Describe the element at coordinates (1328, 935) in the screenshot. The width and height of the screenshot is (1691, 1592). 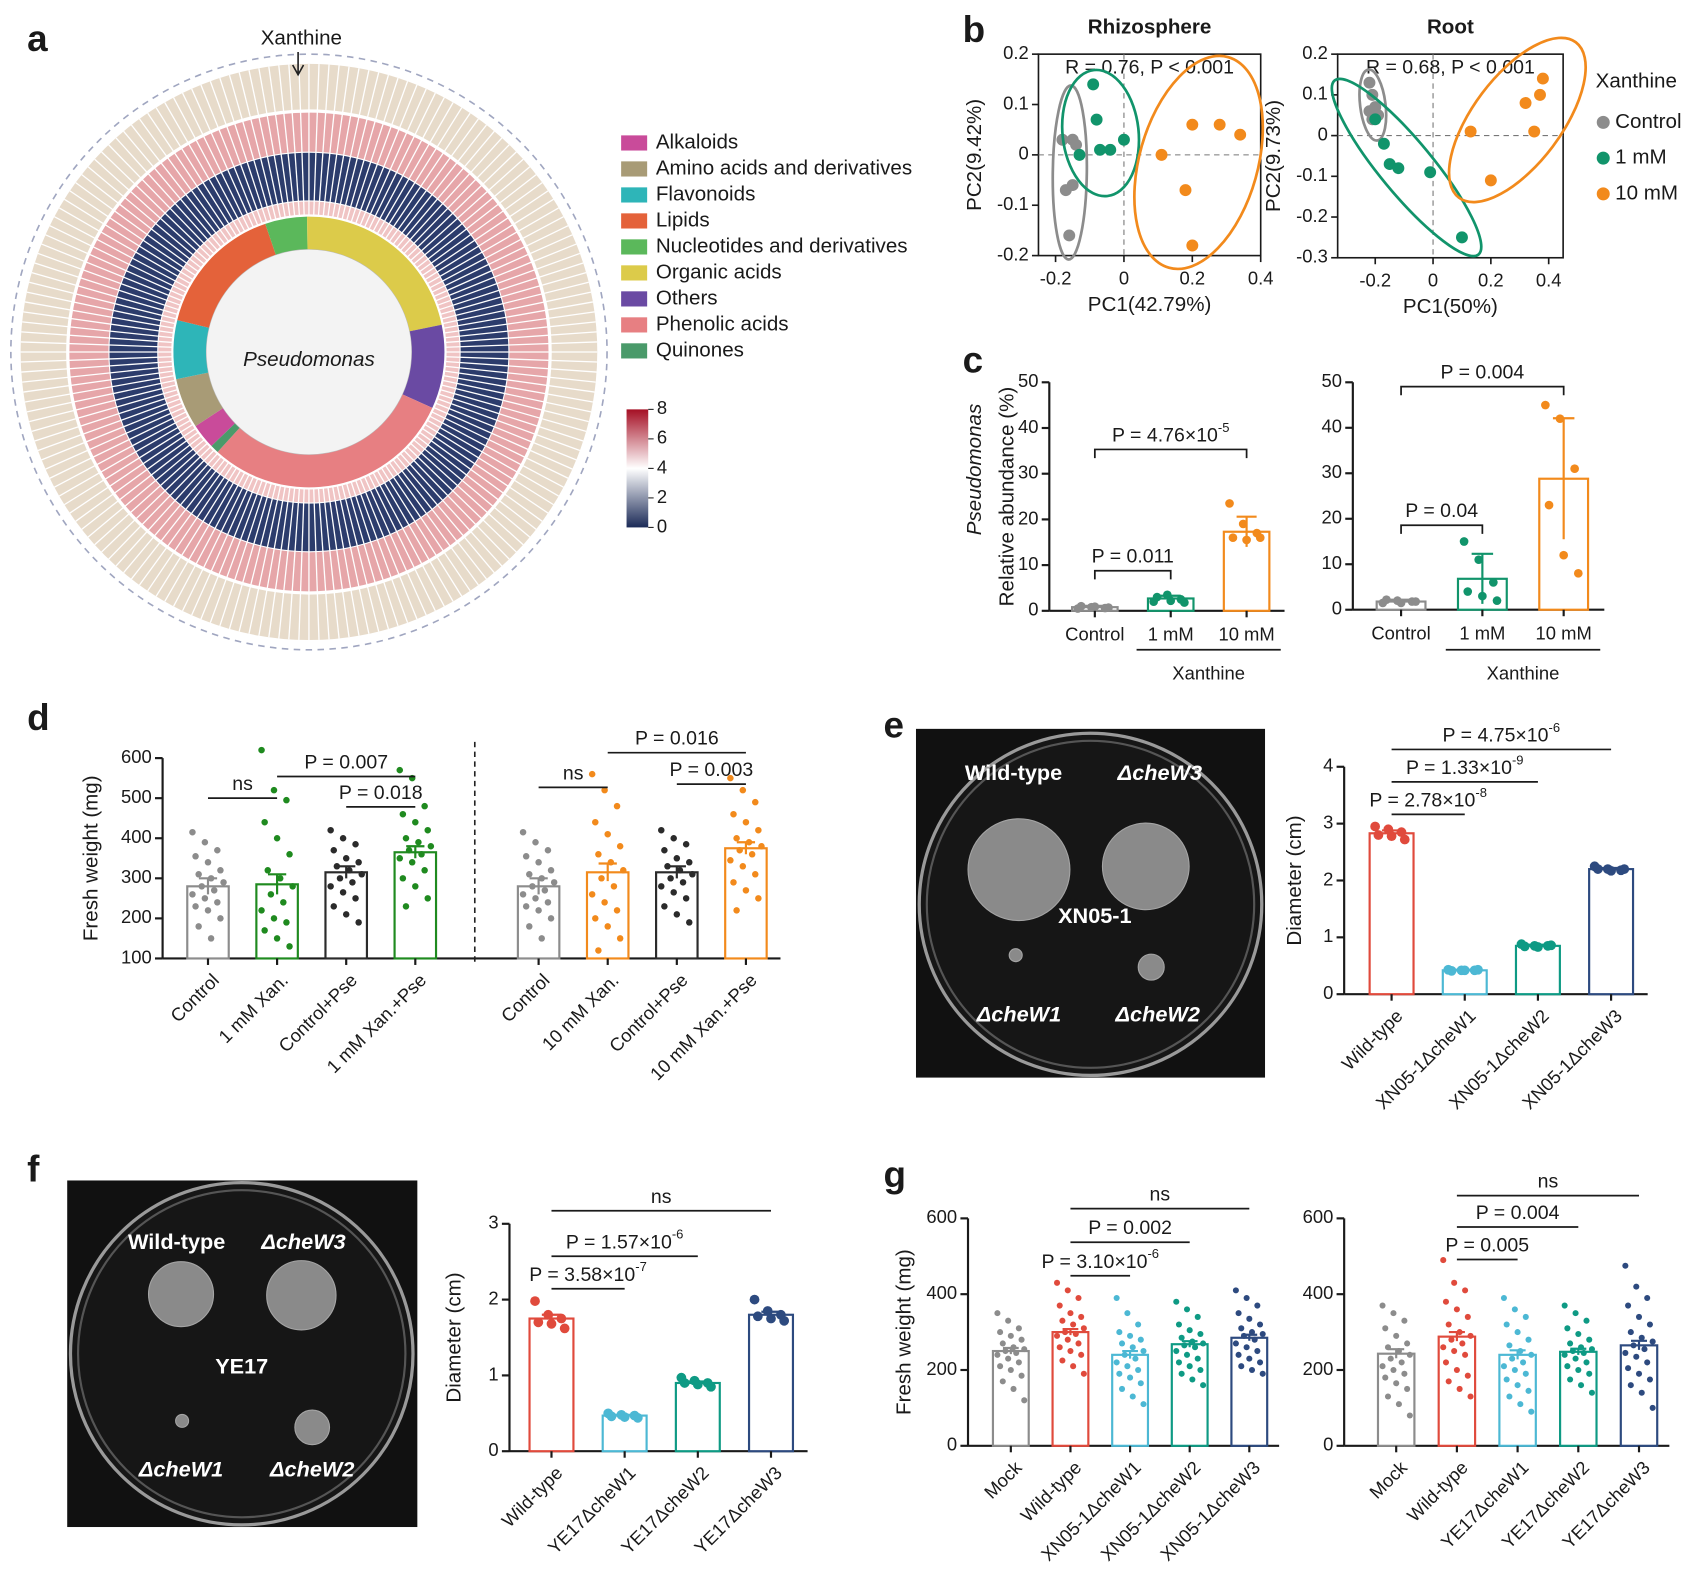
I see `y-tick-label: 1` at that location.